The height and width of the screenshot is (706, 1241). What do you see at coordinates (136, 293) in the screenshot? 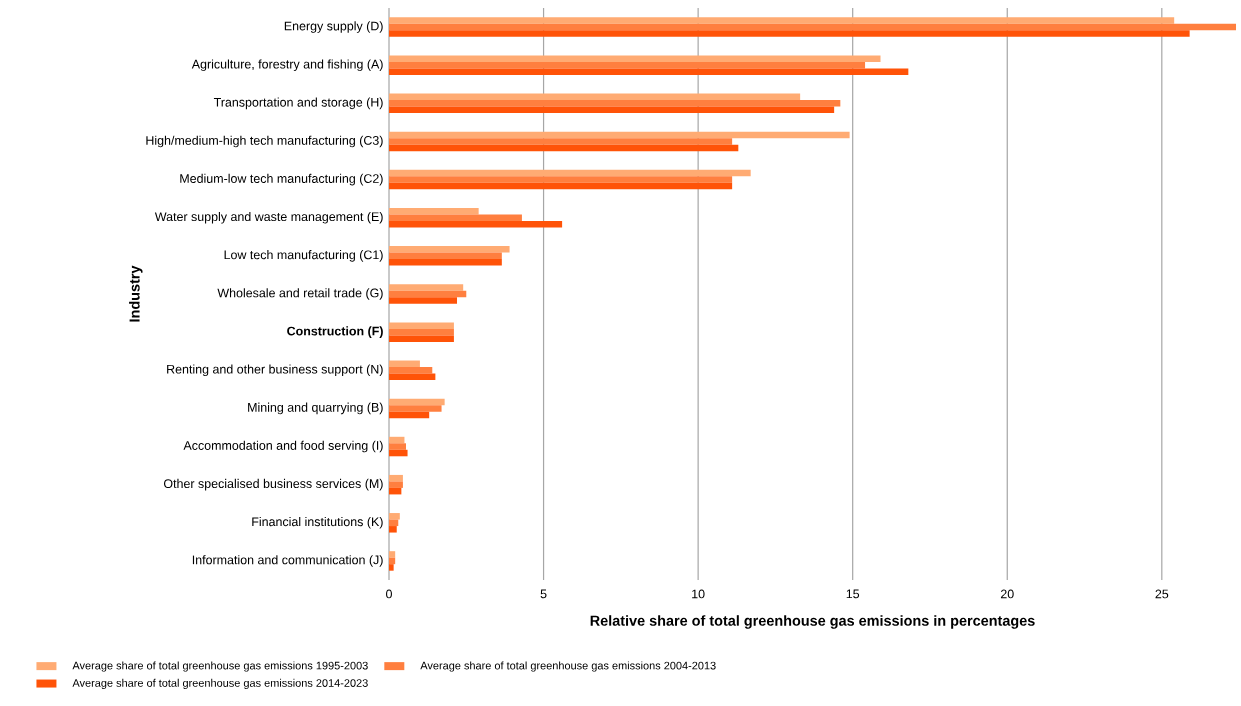
I see `y-axis-title: Industry` at bounding box center [136, 293].